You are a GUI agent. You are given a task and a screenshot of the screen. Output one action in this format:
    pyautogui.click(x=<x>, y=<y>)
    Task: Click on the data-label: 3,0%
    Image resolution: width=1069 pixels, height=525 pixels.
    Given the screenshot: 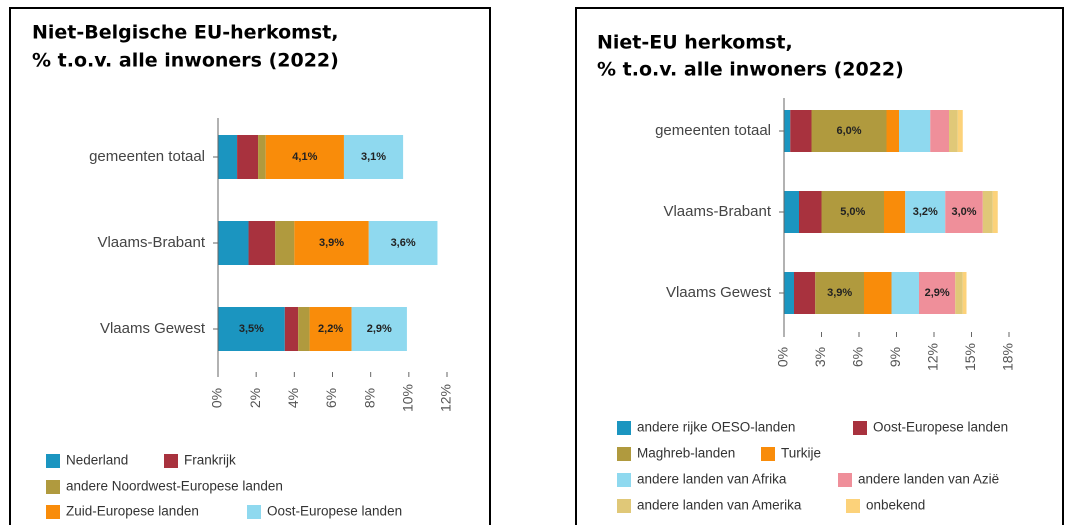 What is the action you would take?
    pyautogui.click(x=963, y=212)
    